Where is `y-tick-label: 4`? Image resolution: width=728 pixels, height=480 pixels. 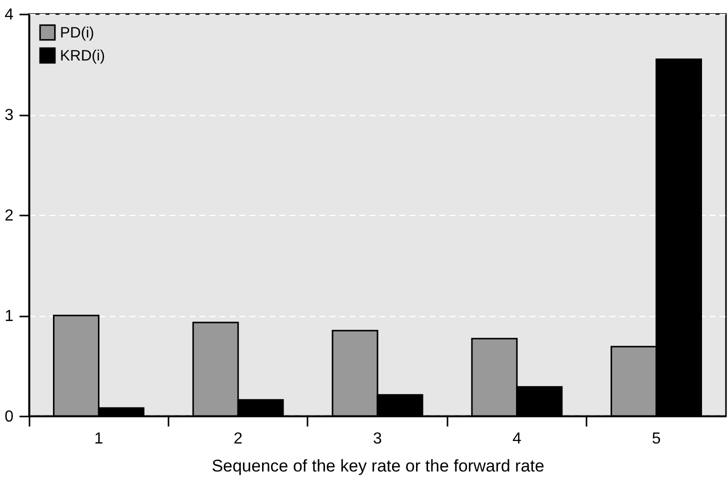 y-tick-label: 4 is located at coordinates (9, 15).